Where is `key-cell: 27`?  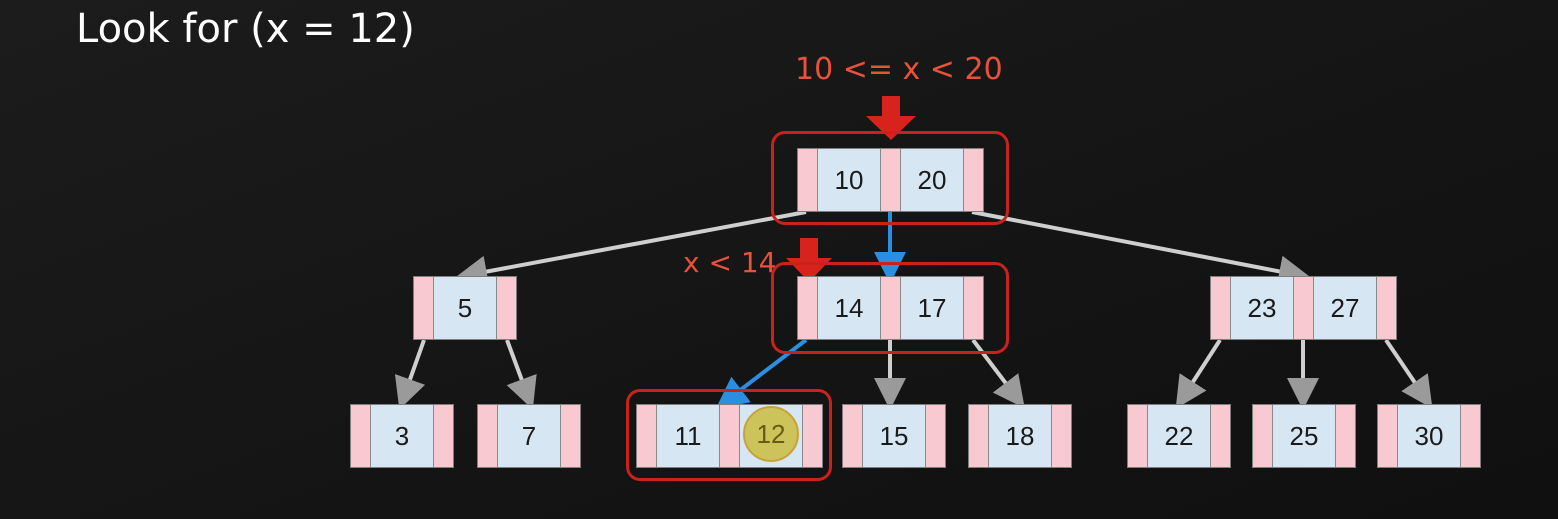
key-cell: 27 is located at coordinates (1345, 308).